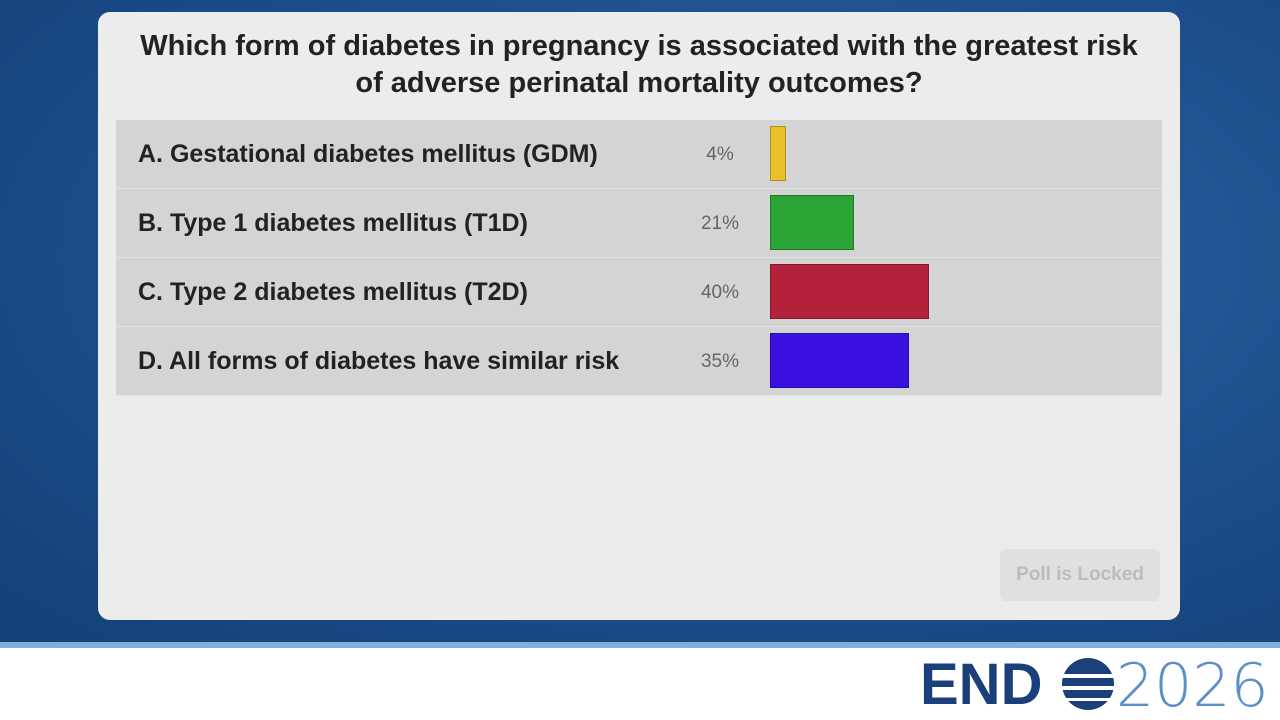 Image resolution: width=1280 pixels, height=720 pixels. What do you see at coordinates (333, 223) in the screenshot?
I see `option-label: B. Type 1 diabetes mellitus (T1D)` at bounding box center [333, 223].